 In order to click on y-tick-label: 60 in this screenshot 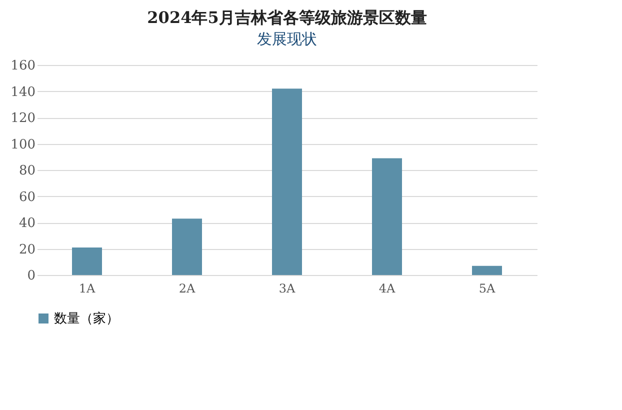, I will do `click(27, 197)`.